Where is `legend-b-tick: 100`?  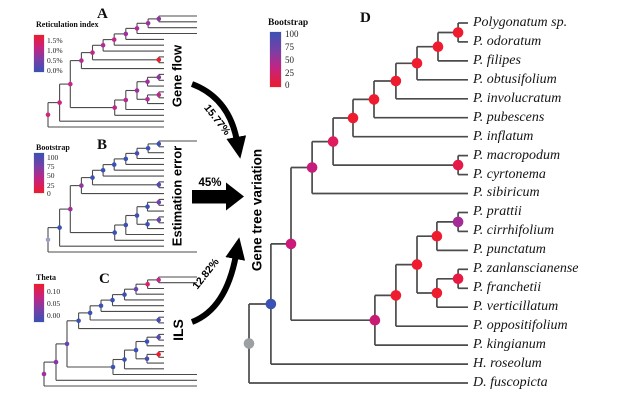 legend-b-tick: 100 is located at coordinates (53, 157).